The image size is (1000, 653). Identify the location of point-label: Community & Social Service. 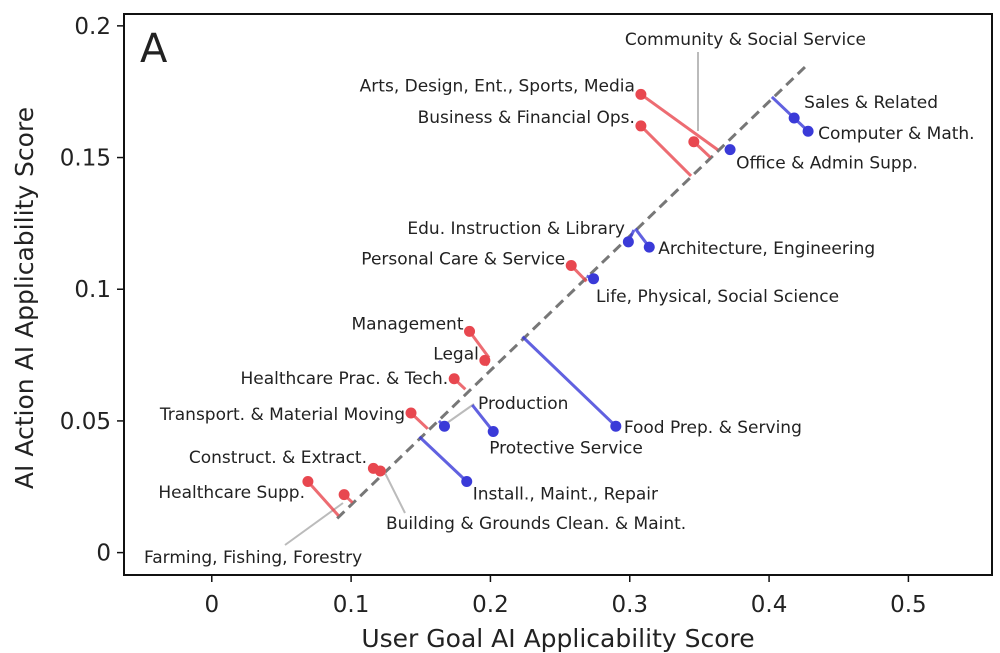
(745, 40).